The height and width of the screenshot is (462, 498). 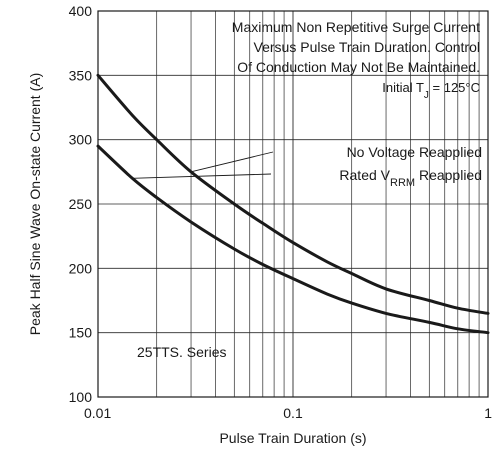 What do you see at coordinates (414, 152) in the screenshot?
I see `legend-label-no-voltage: No Voltage Reapplied` at bounding box center [414, 152].